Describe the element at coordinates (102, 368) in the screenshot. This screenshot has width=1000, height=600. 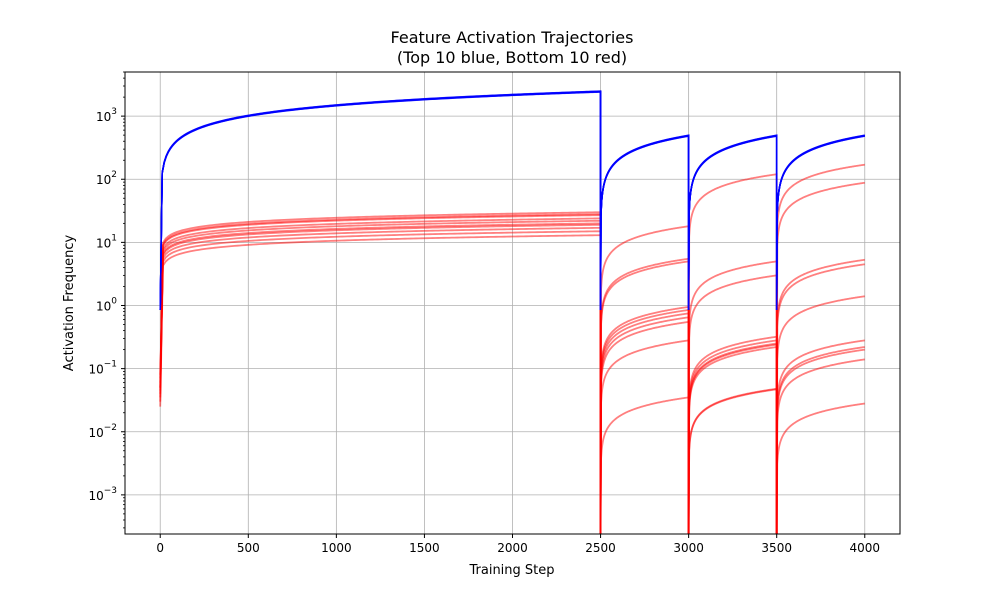
I see `y-tick-label: 10⁻¹` at that location.